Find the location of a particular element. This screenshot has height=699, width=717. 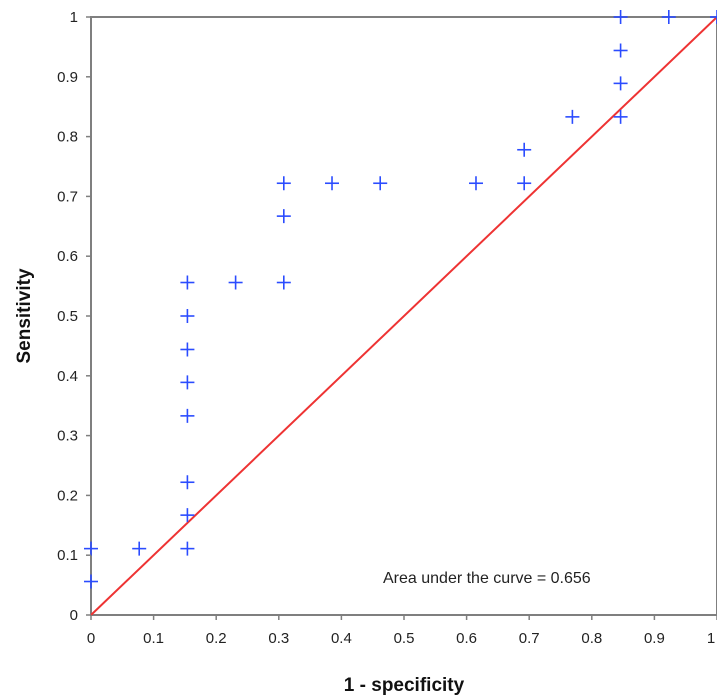

x-tick-label-8: 0.8 is located at coordinates (591, 638).